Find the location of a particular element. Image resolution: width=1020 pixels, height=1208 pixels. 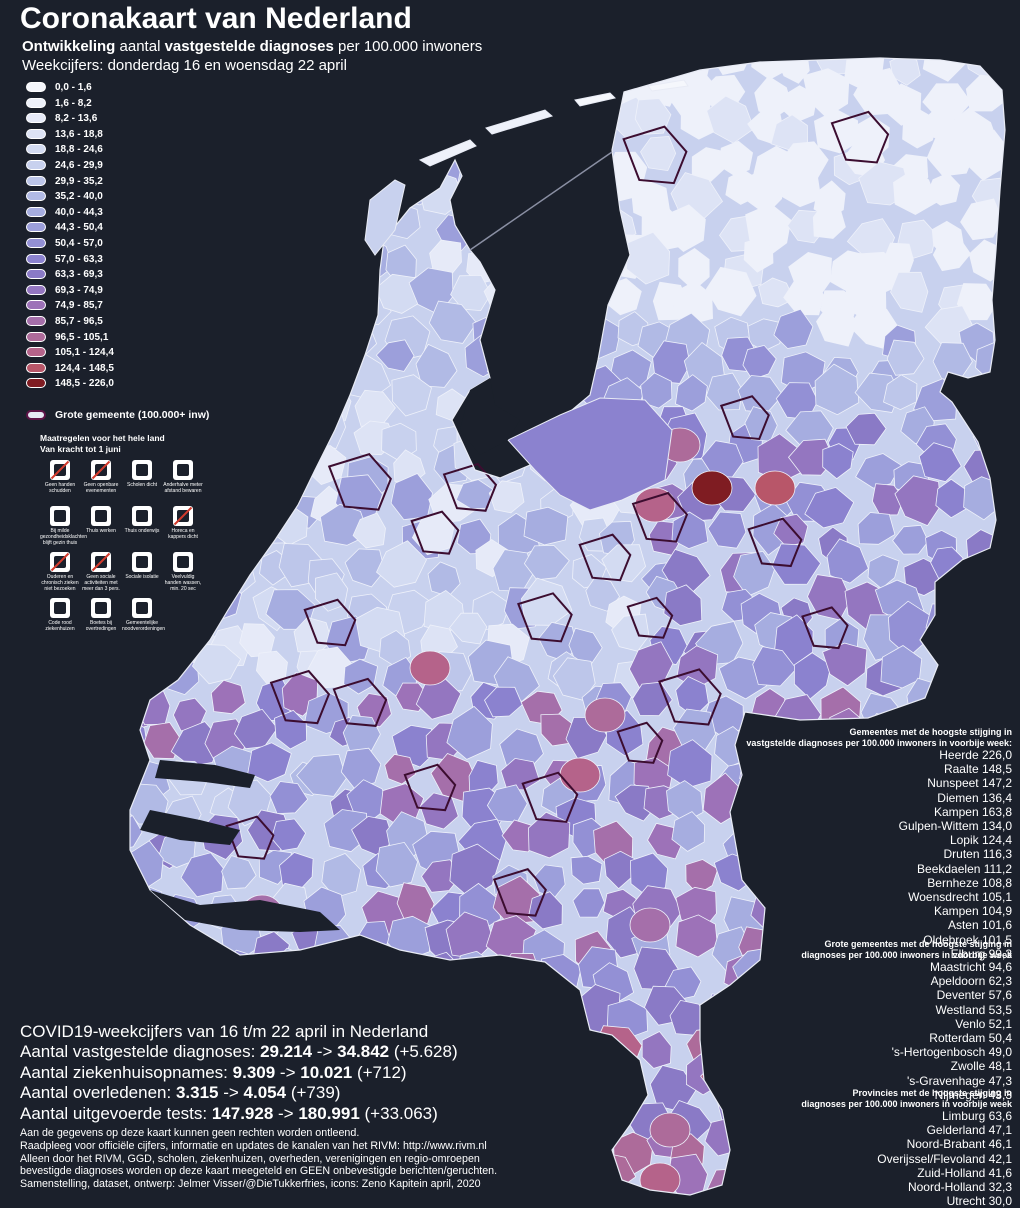

stat-delta: (+739) is located at coordinates (313, 1092).